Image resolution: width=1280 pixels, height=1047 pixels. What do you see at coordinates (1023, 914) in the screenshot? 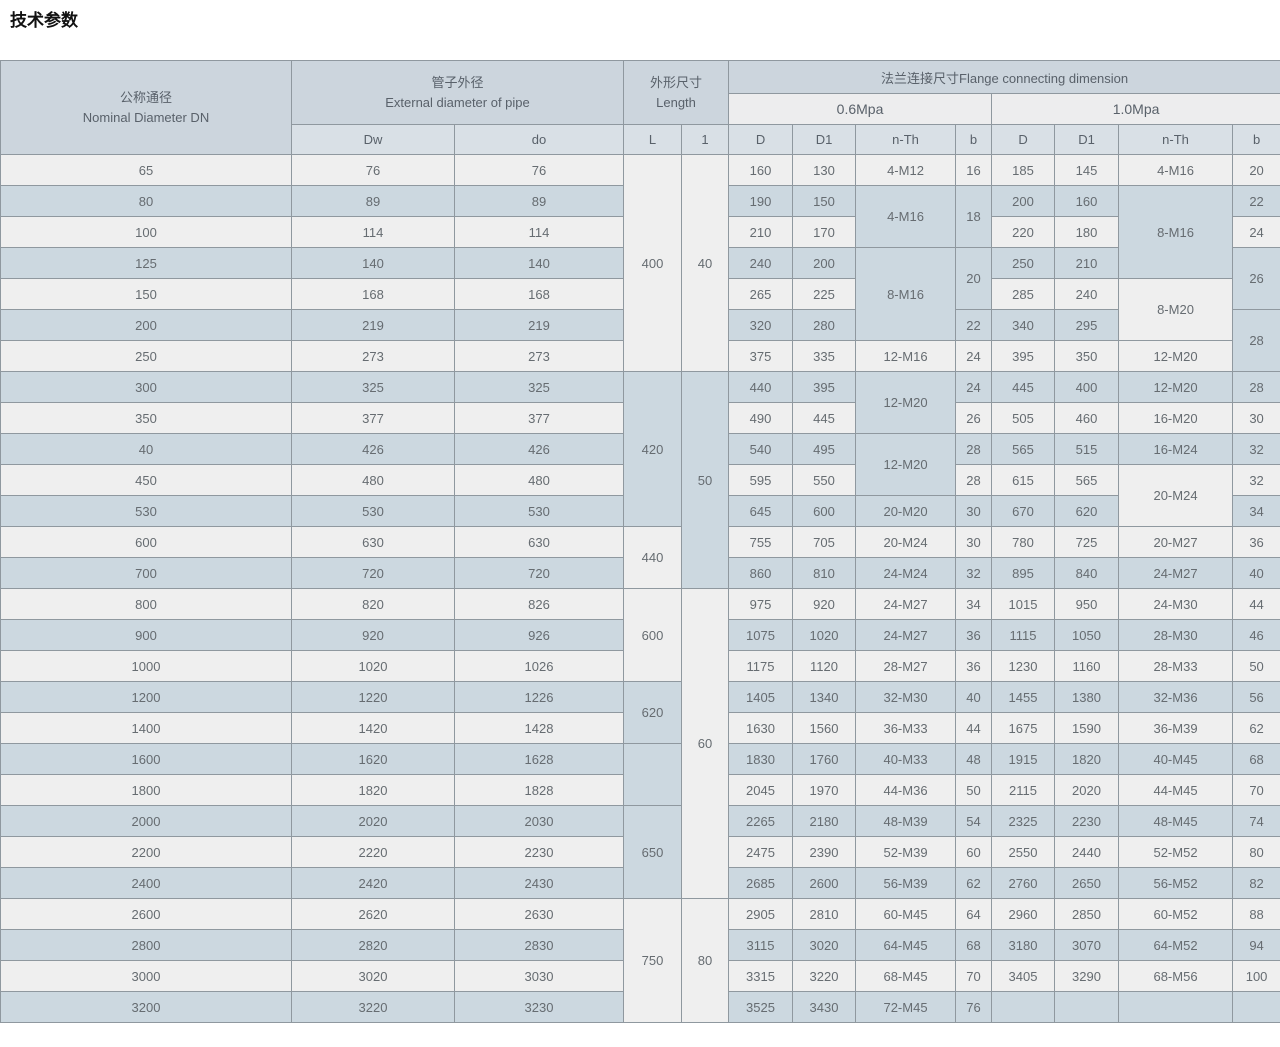
I see `cell-D-10: 2960` at bounding box center [1023, 914].